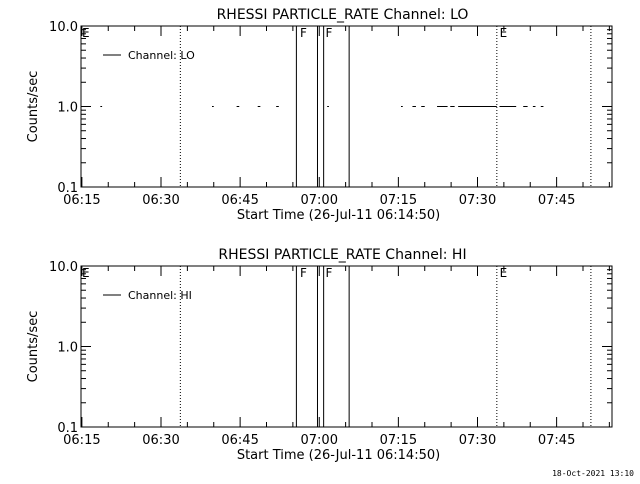 Image resolution: width=640 pixels, height=484 pixels. Describe the element at coordinates (161, 55) in the screenshot. I see `legend-entry: Channel: LO` at that location.